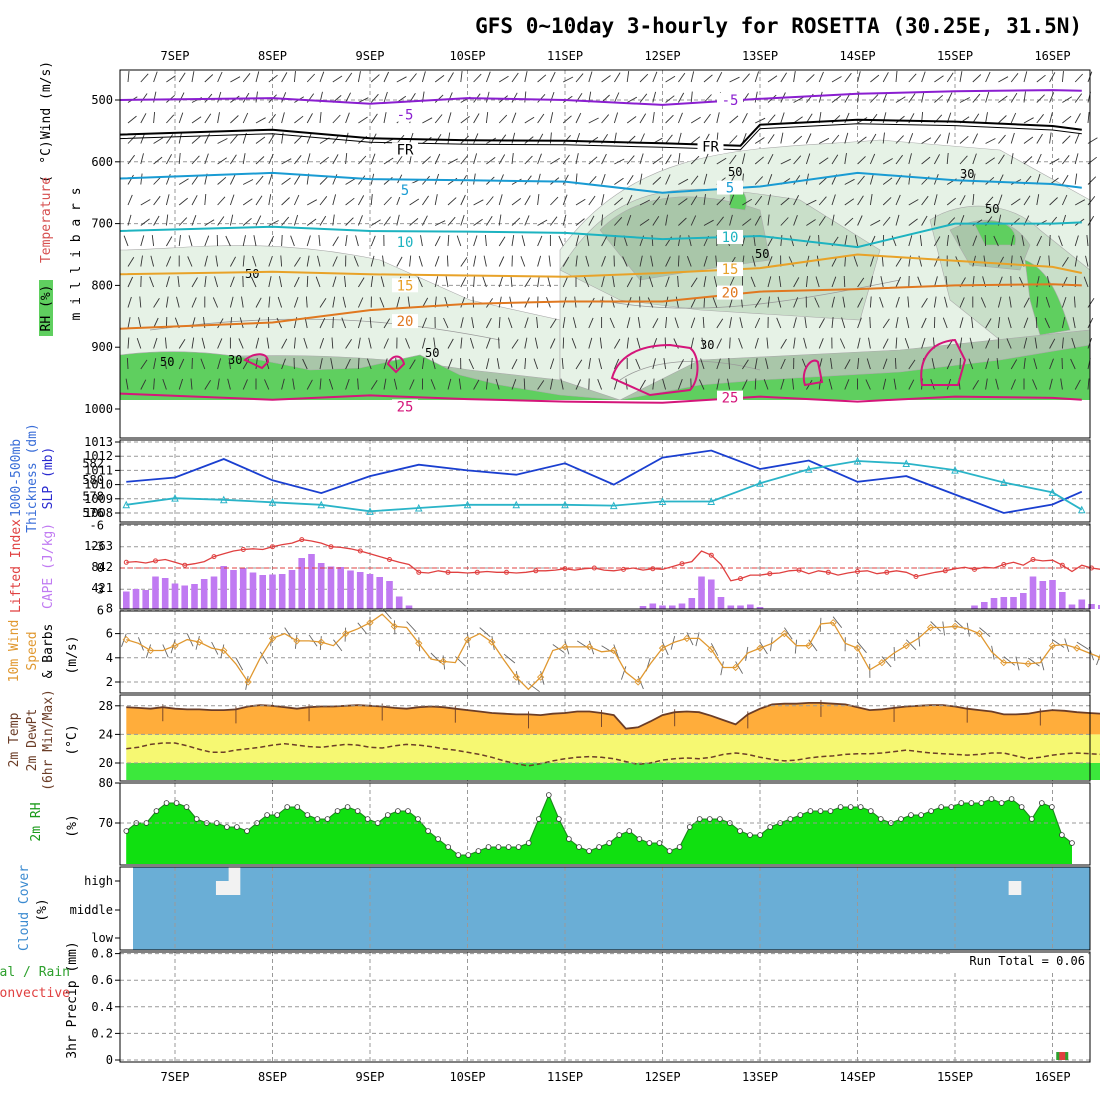 The image size is (1100, 1104). What do you see at coordinates (613, 771) in the screenshot?
I see `temp-band-low` at bounding box center [613, 771].